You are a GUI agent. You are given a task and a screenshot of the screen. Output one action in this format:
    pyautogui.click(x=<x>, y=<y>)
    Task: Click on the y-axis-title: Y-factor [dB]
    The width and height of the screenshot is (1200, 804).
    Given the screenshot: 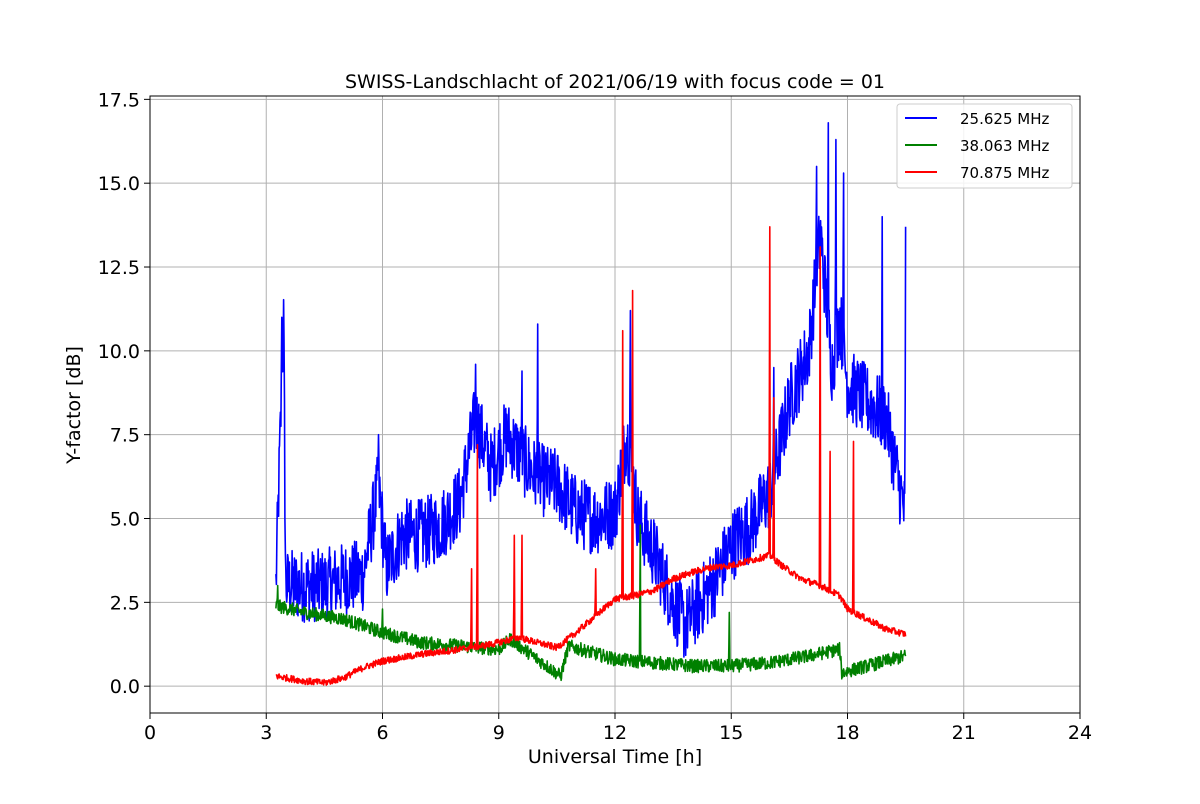 What is the action you would take?
    pyautogui.click(x=74, y=405)
    